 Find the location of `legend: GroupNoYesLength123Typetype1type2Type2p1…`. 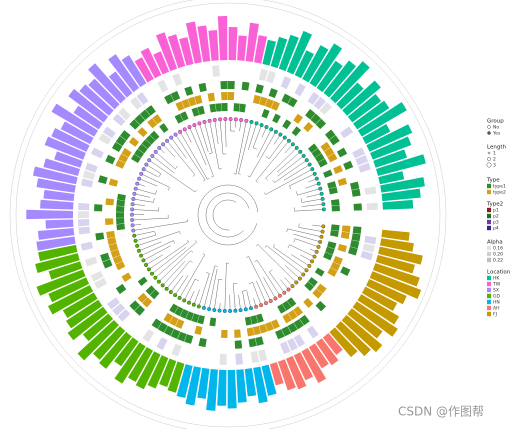

legend: GroupNoYesLength123Typetype1type2Type2p1… is located at coordinates (498, 218).